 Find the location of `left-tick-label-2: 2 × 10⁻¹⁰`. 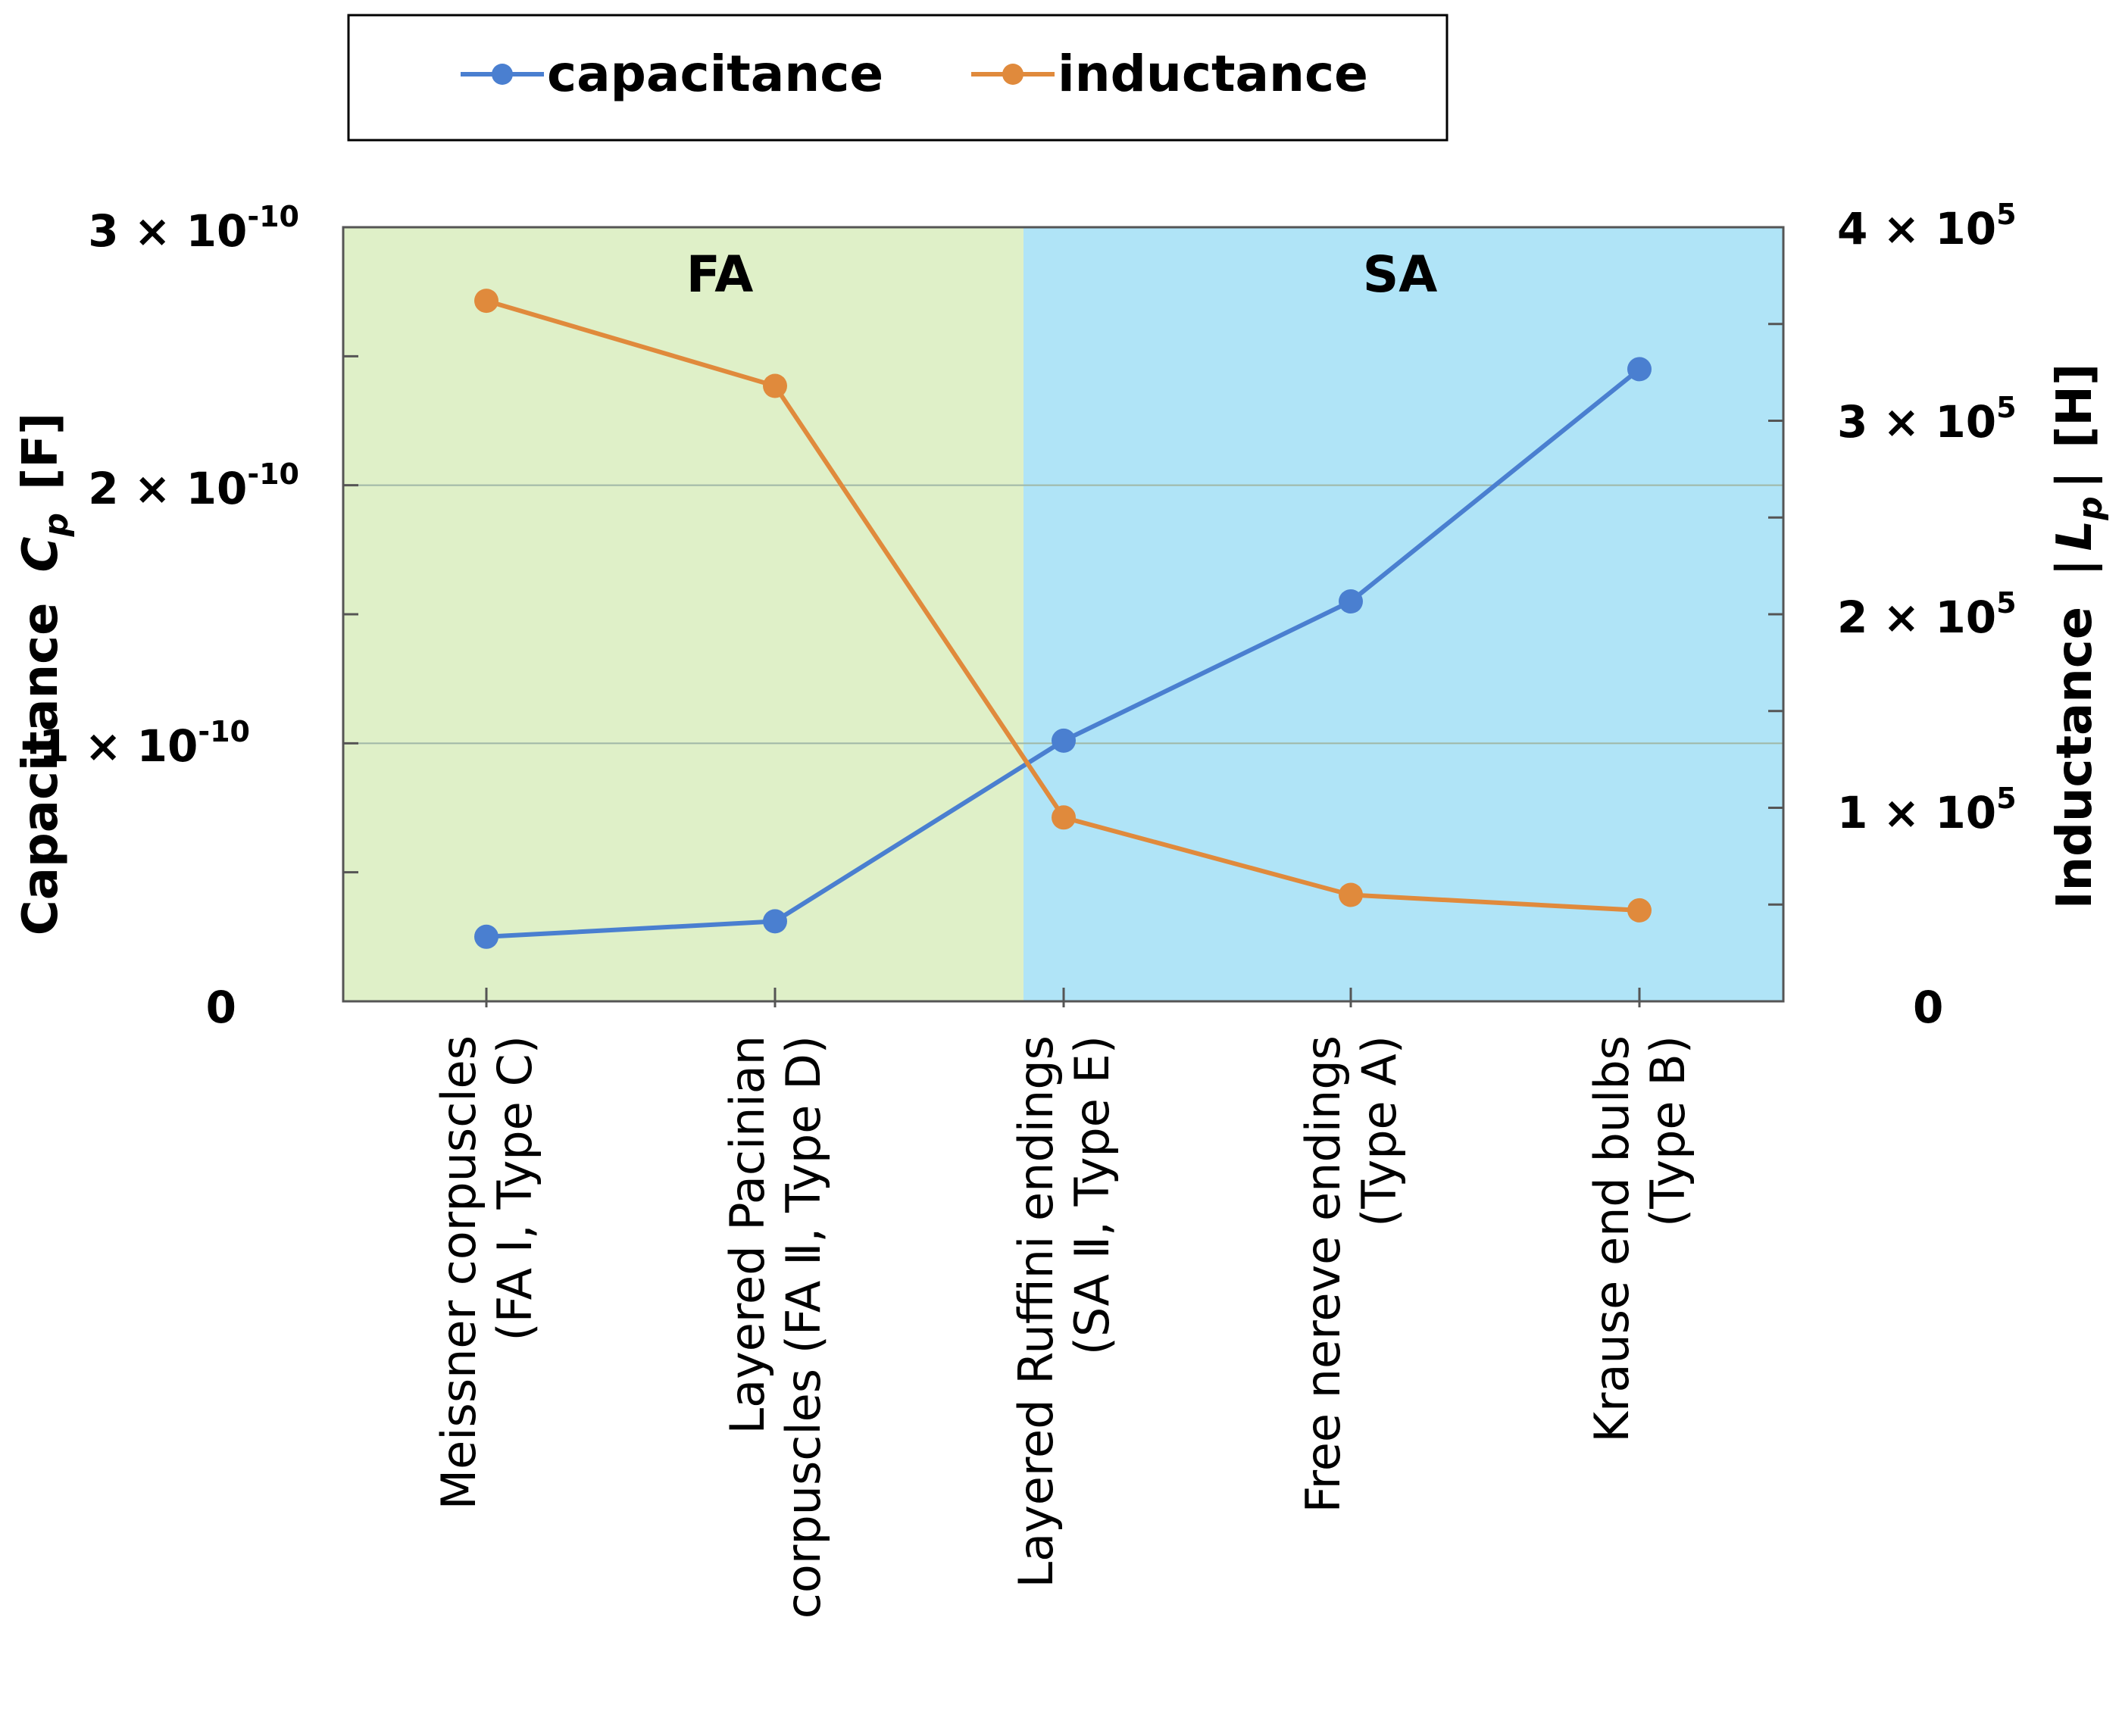

left-tick-label-2: 2 × 10⁻¹⁰ is located at coordinates (193, 485).